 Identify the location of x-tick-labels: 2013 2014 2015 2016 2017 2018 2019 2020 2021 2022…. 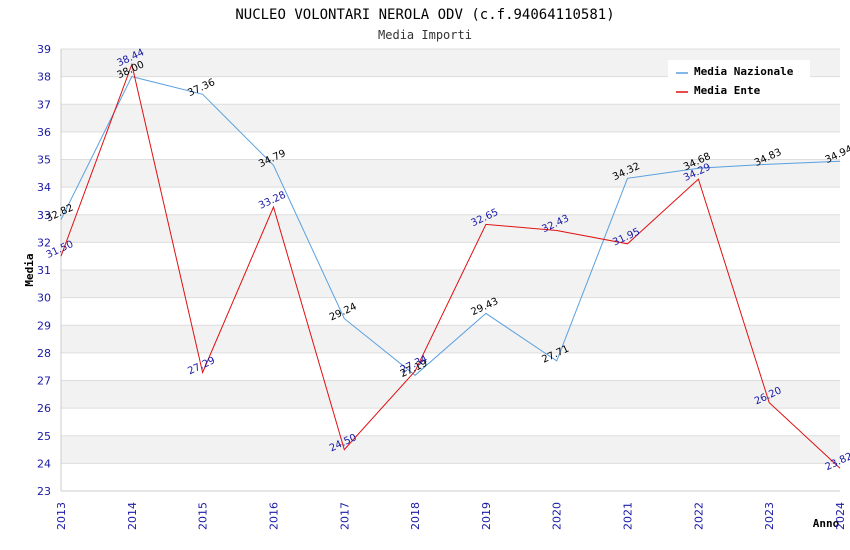
(451, 516).